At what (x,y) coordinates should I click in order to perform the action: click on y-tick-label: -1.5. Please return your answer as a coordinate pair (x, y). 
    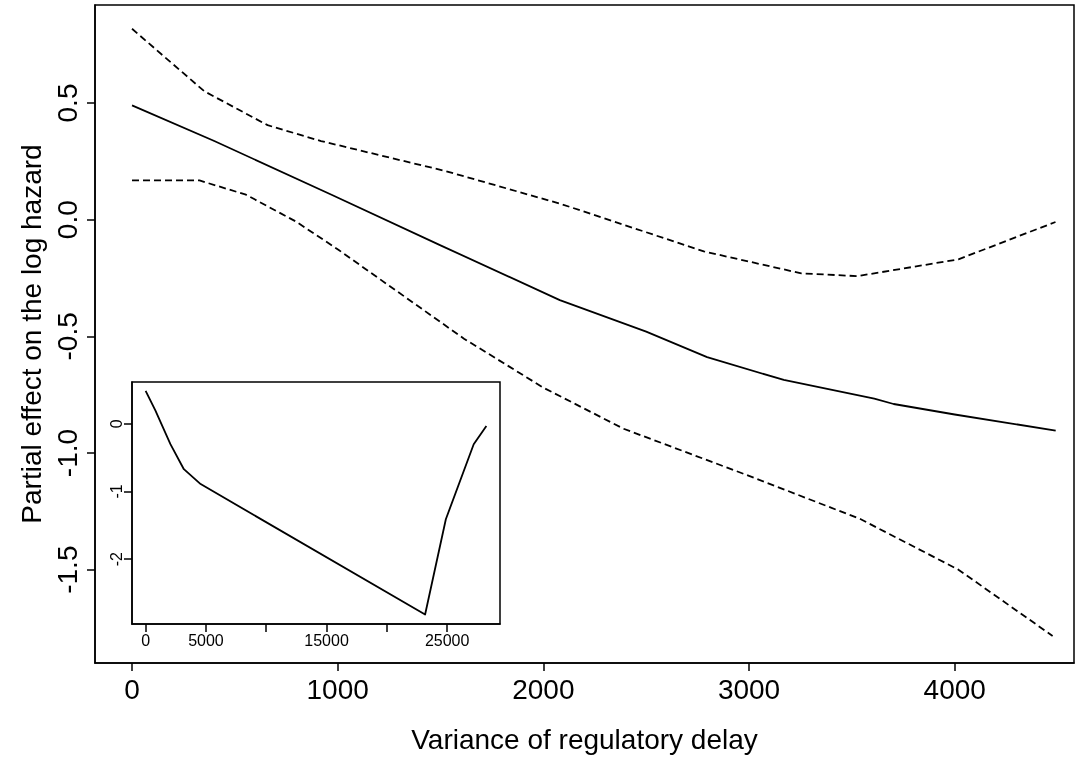
    Looking at the image, I should click on (67, 569).